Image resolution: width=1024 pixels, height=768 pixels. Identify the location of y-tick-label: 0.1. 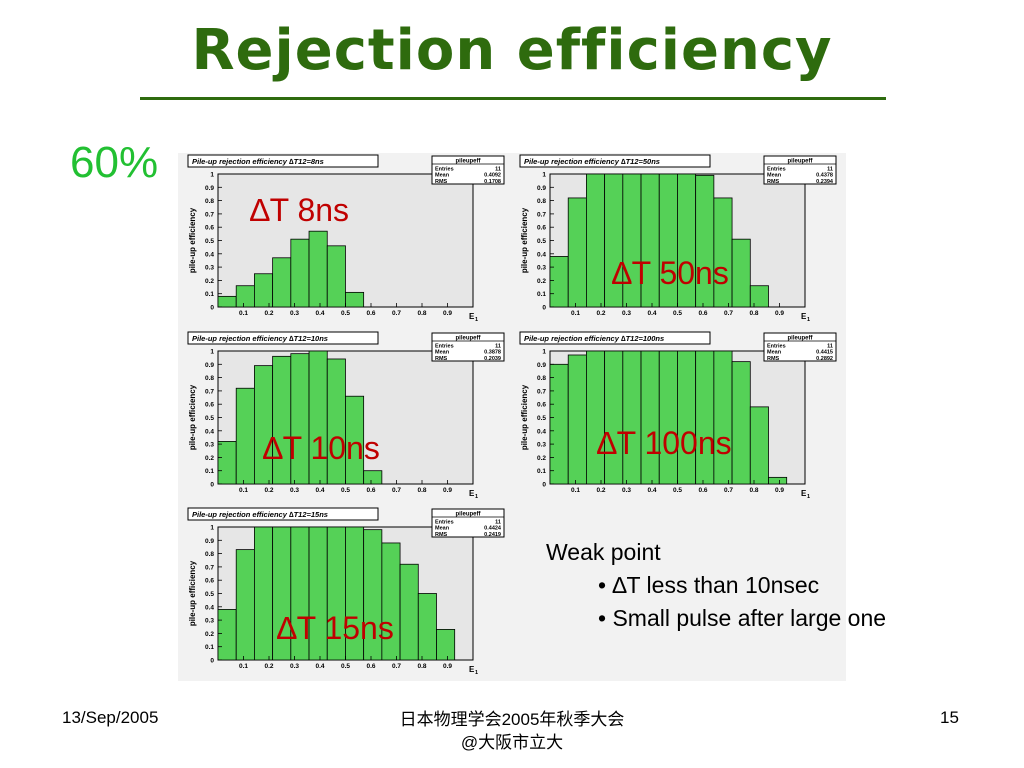
(209, 294).